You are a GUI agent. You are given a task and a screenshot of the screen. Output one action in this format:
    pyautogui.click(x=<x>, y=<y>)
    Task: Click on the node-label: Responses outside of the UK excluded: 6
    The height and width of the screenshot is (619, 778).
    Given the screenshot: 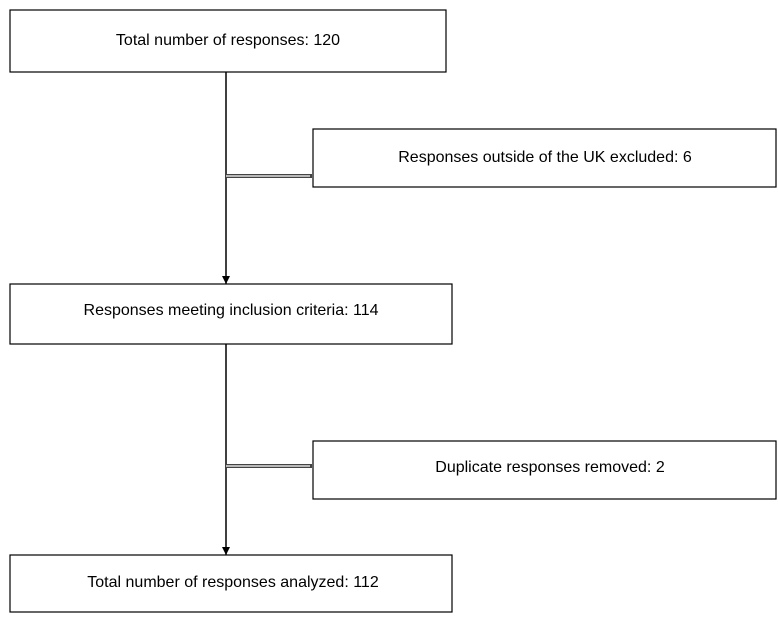 What is the action you would take?
    pyautogui.click(x=545, y=157)
    